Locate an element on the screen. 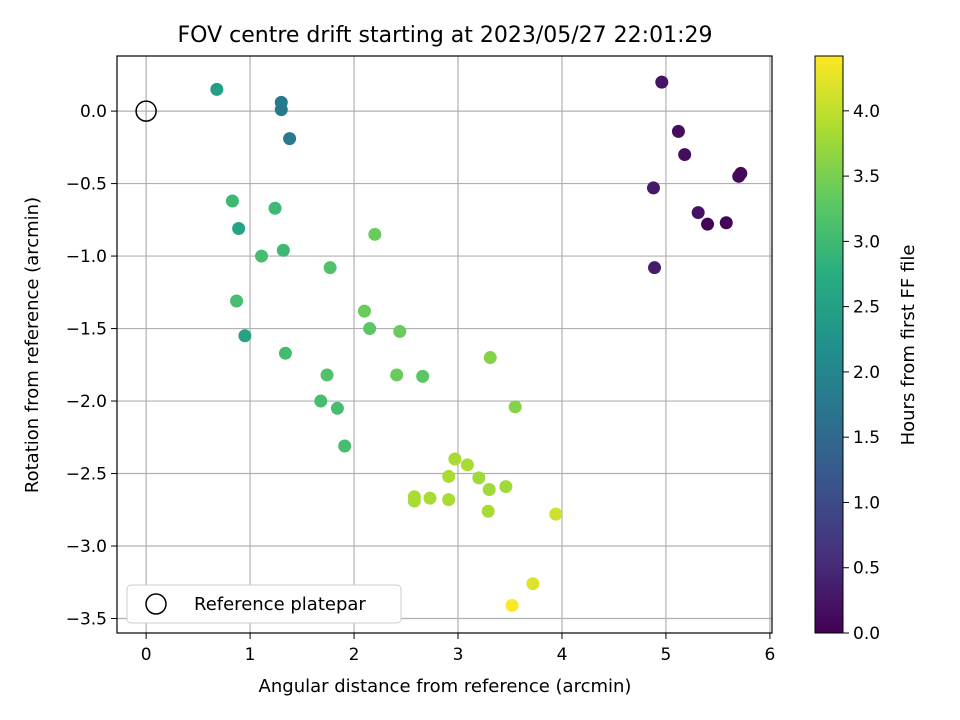  colorbar-tick-label: 1.0 is located at coordinates (866, 503).